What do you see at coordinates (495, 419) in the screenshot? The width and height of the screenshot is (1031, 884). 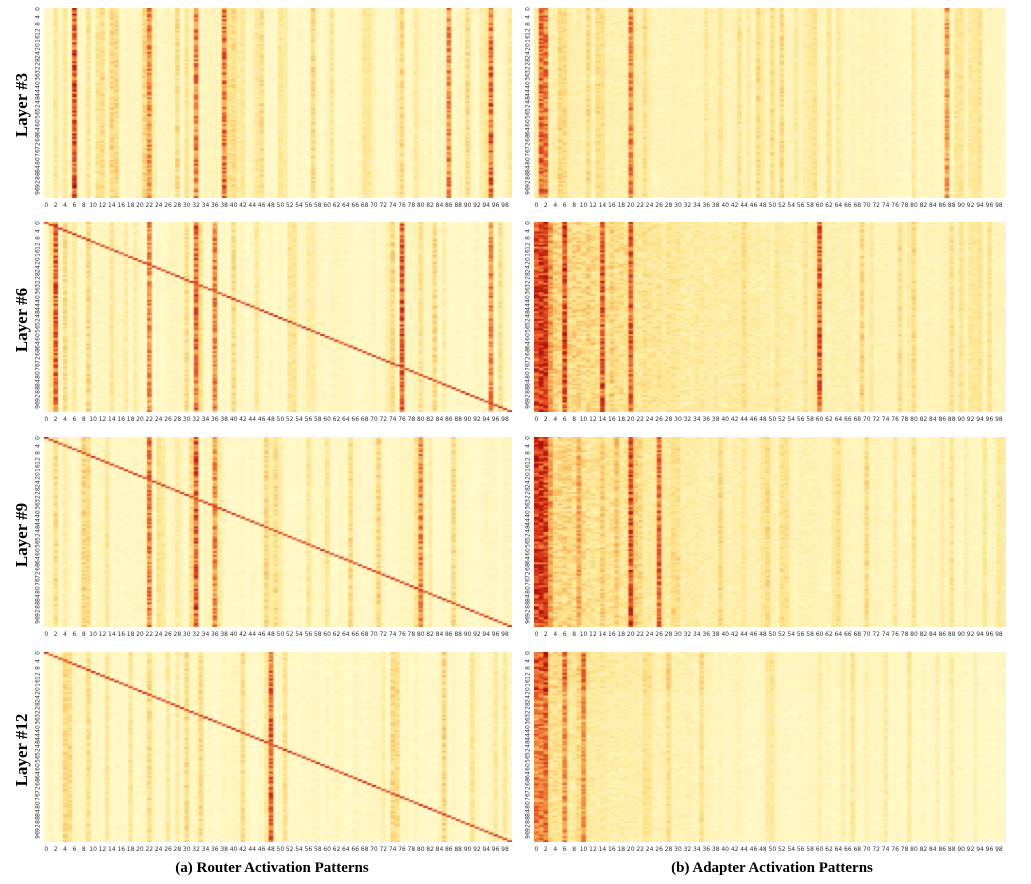 I see `x-tick-label: 96` at bounding box center [495, 419].